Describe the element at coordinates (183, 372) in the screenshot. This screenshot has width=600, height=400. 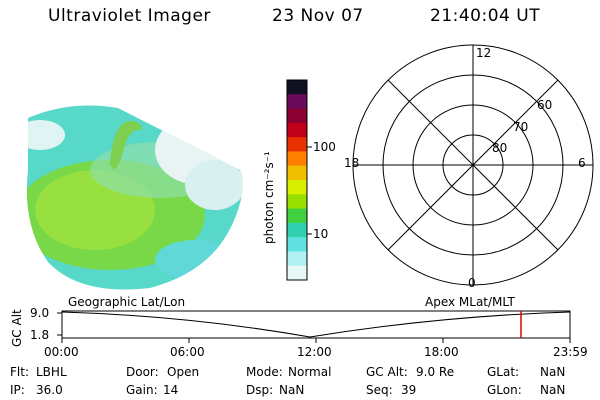
I see `door-value: Open` at that location.